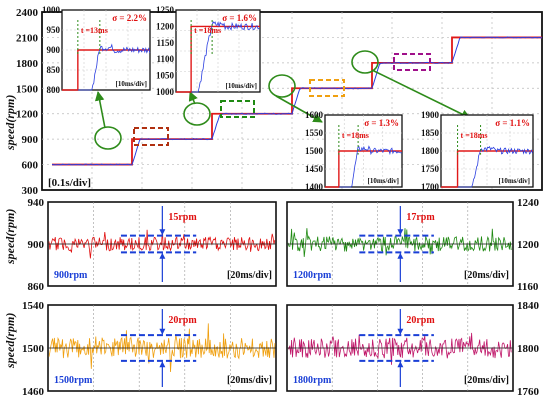  I want to click on ripple-speed-label: 900rpm, so click(71, 275).